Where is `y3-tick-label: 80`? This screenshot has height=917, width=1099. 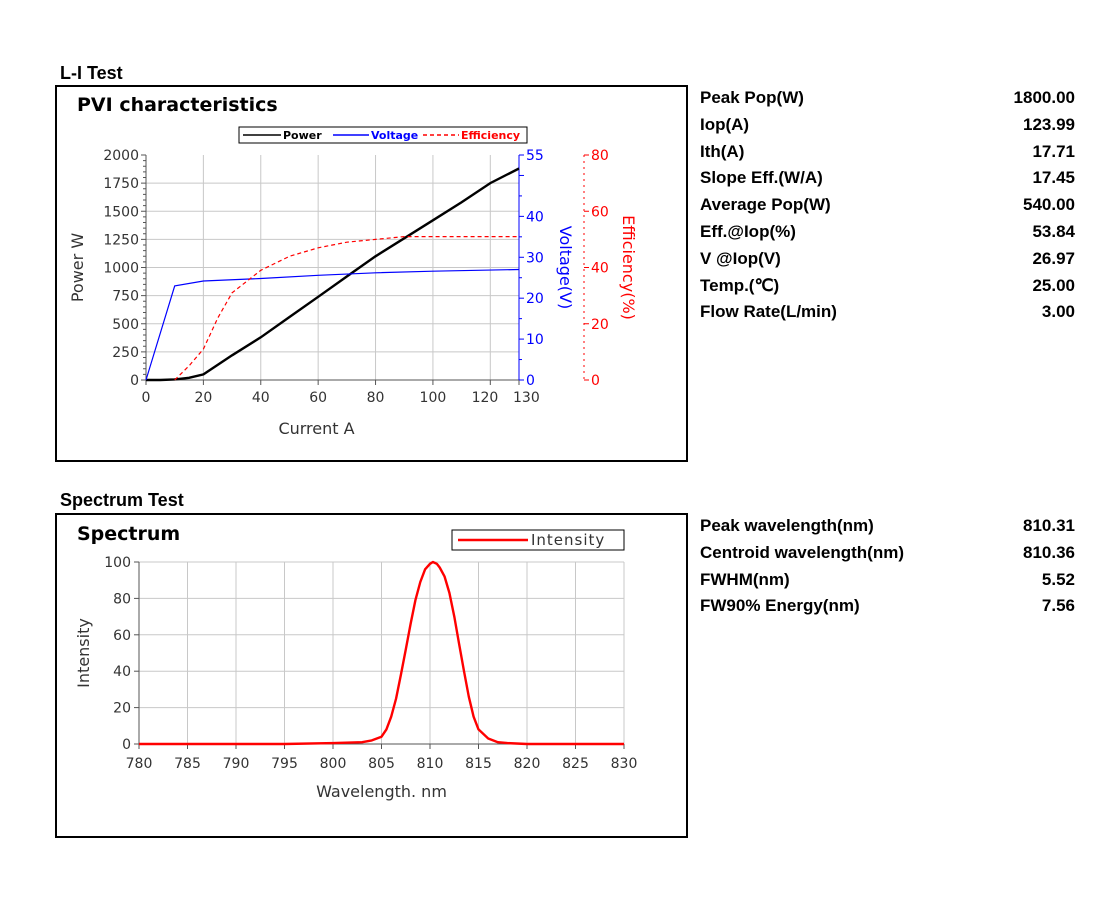
y3-tick-label: 80 is located at coordinates (600, 156).